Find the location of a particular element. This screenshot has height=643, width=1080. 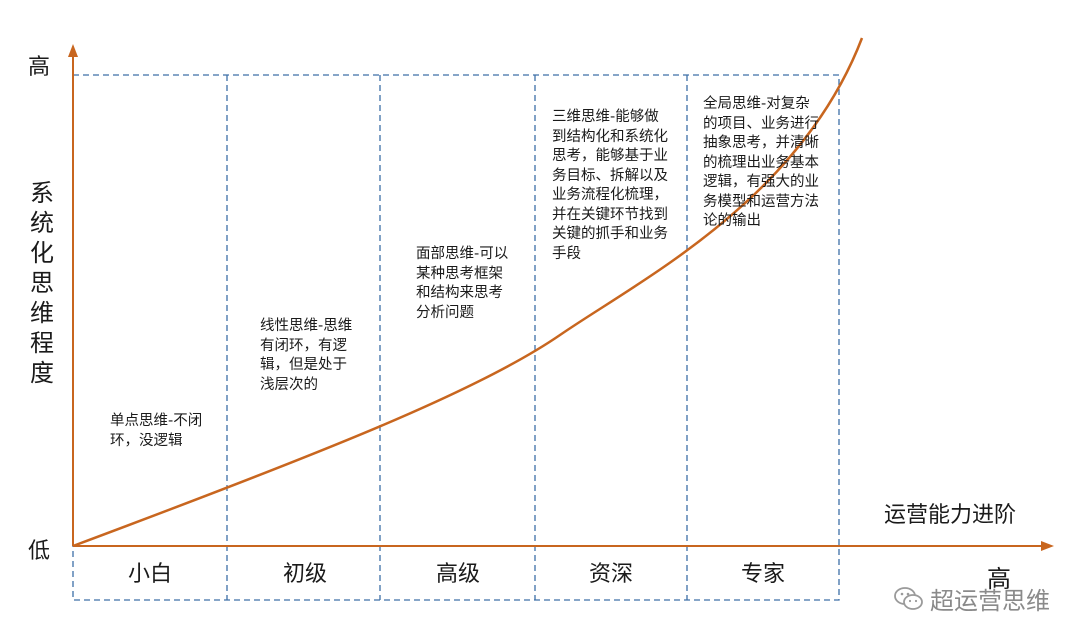

x-axis-arrow is located at coordinates (1047, 546).